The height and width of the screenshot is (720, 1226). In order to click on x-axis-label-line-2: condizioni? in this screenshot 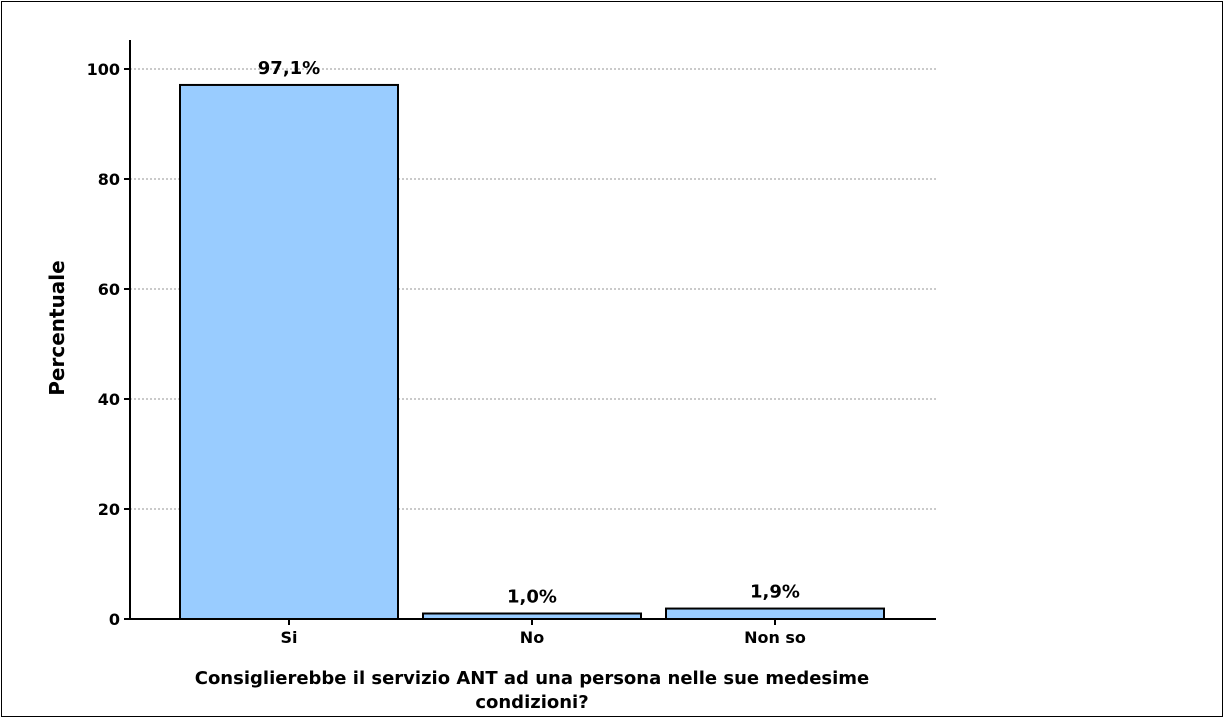, I will do `click(531, 702)`.